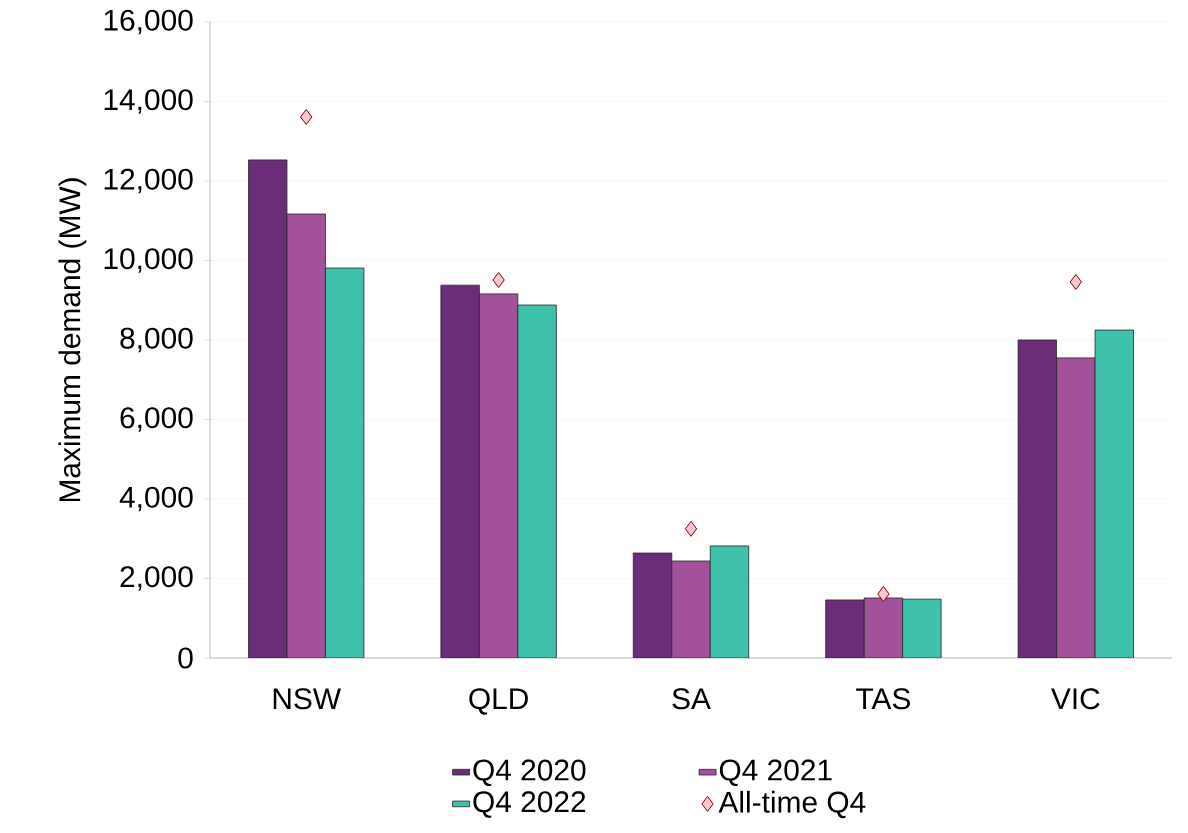 Image resolution: width=1188 pixels, height=833 pixels. I want to click on x-tick-label: NSW, so click(307, 699).